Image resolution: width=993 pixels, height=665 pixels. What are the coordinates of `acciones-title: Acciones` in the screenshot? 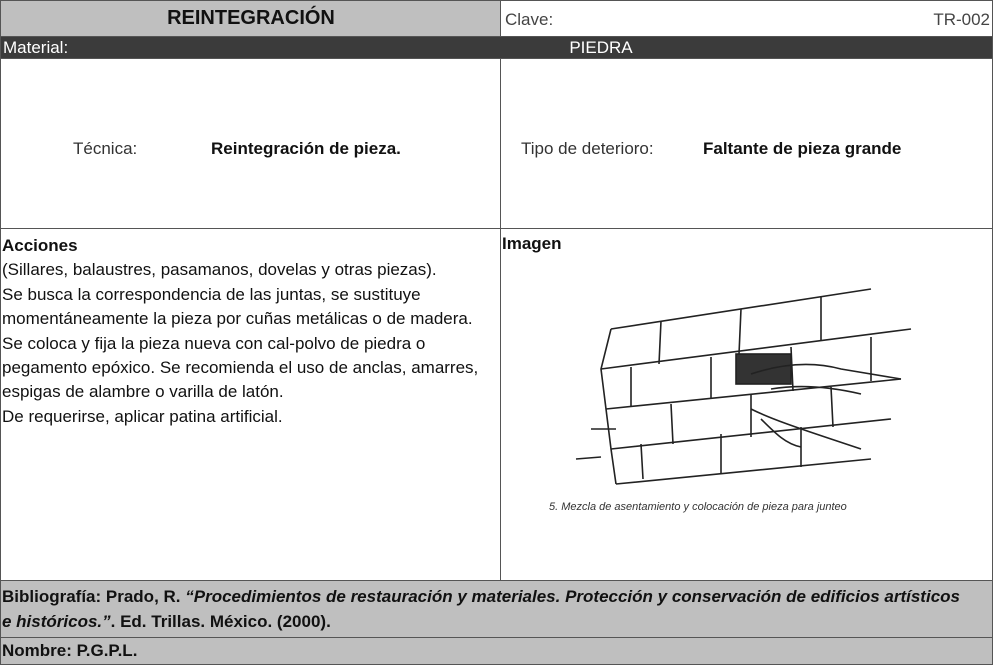 It's located at (40, 245).